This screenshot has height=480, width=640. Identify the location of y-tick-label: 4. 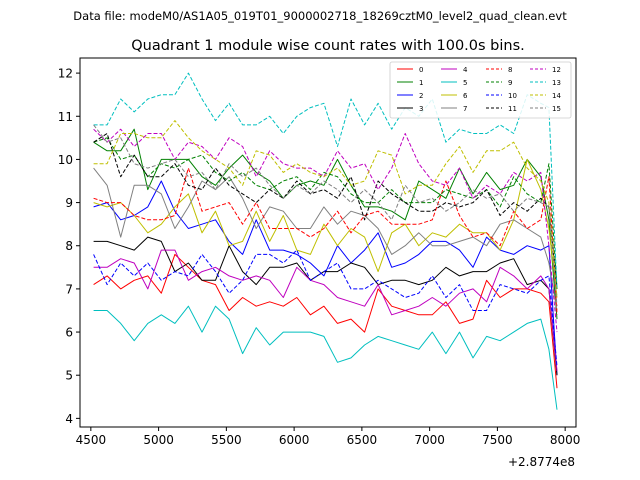
(69, 419).